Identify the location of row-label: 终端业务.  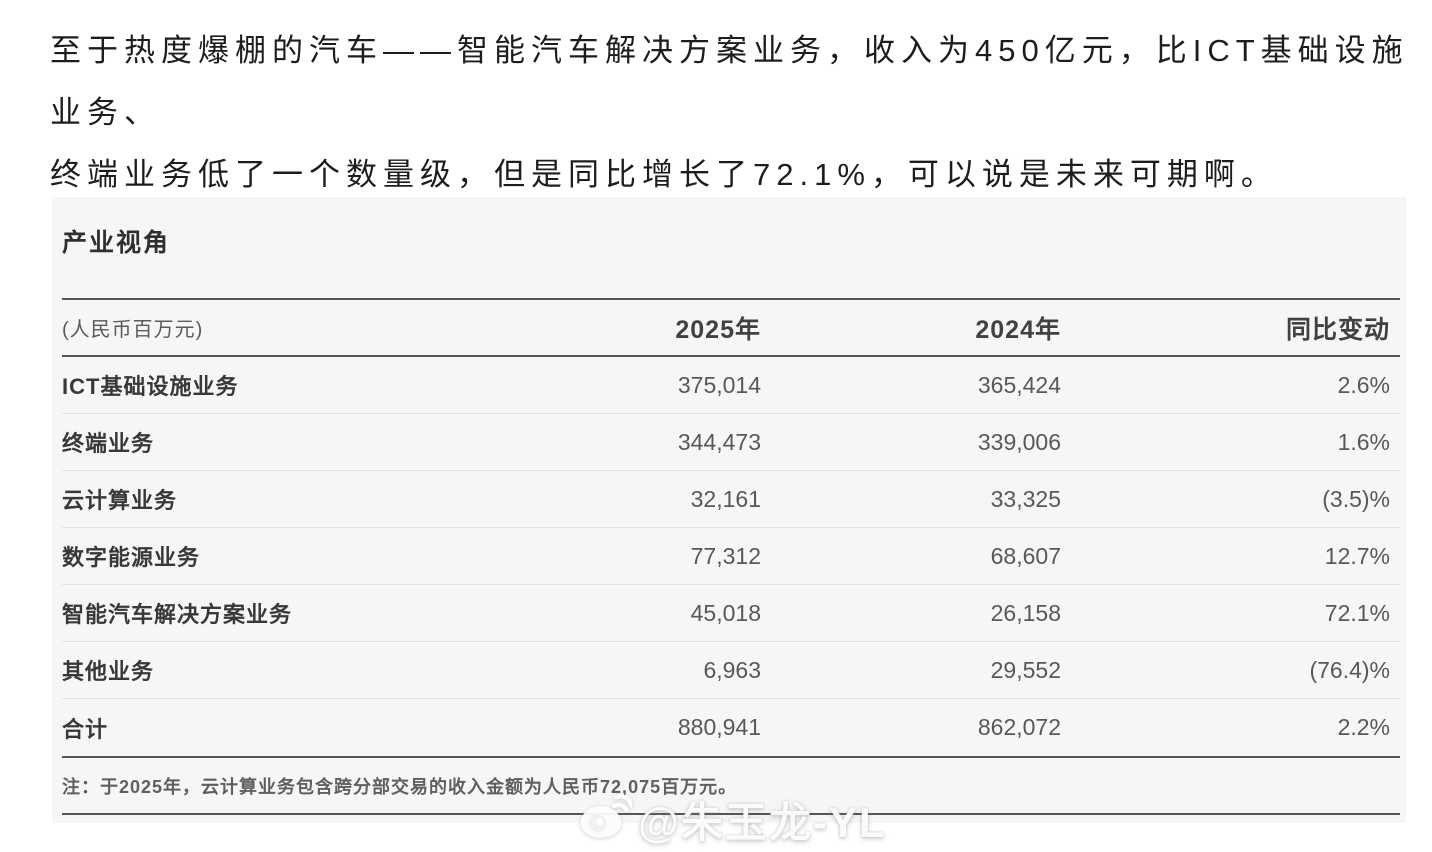
(108, 443).